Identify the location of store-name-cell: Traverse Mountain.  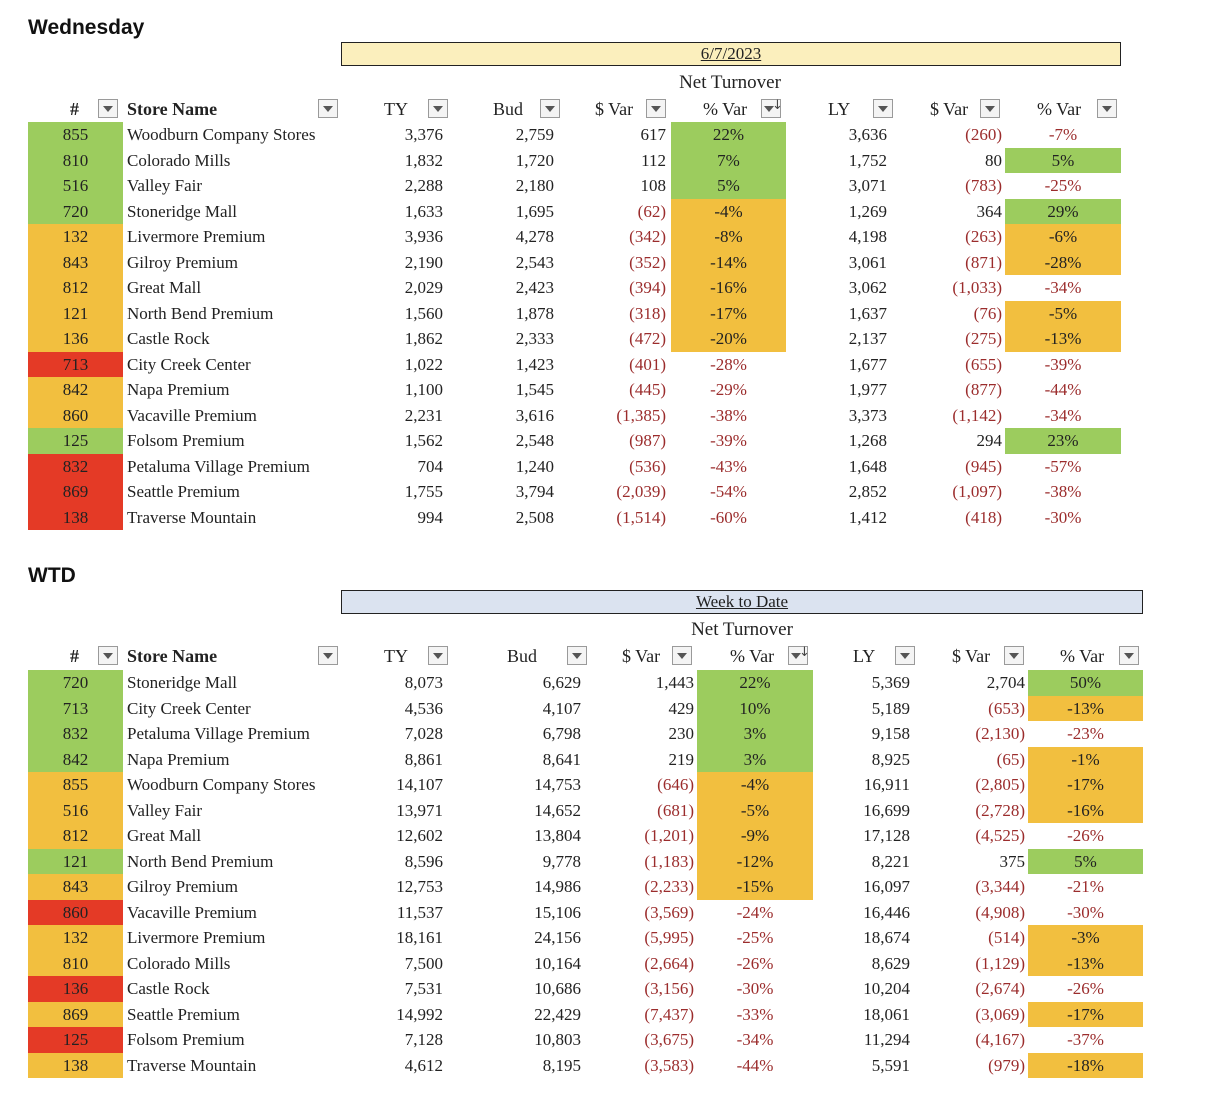
(192, 517).